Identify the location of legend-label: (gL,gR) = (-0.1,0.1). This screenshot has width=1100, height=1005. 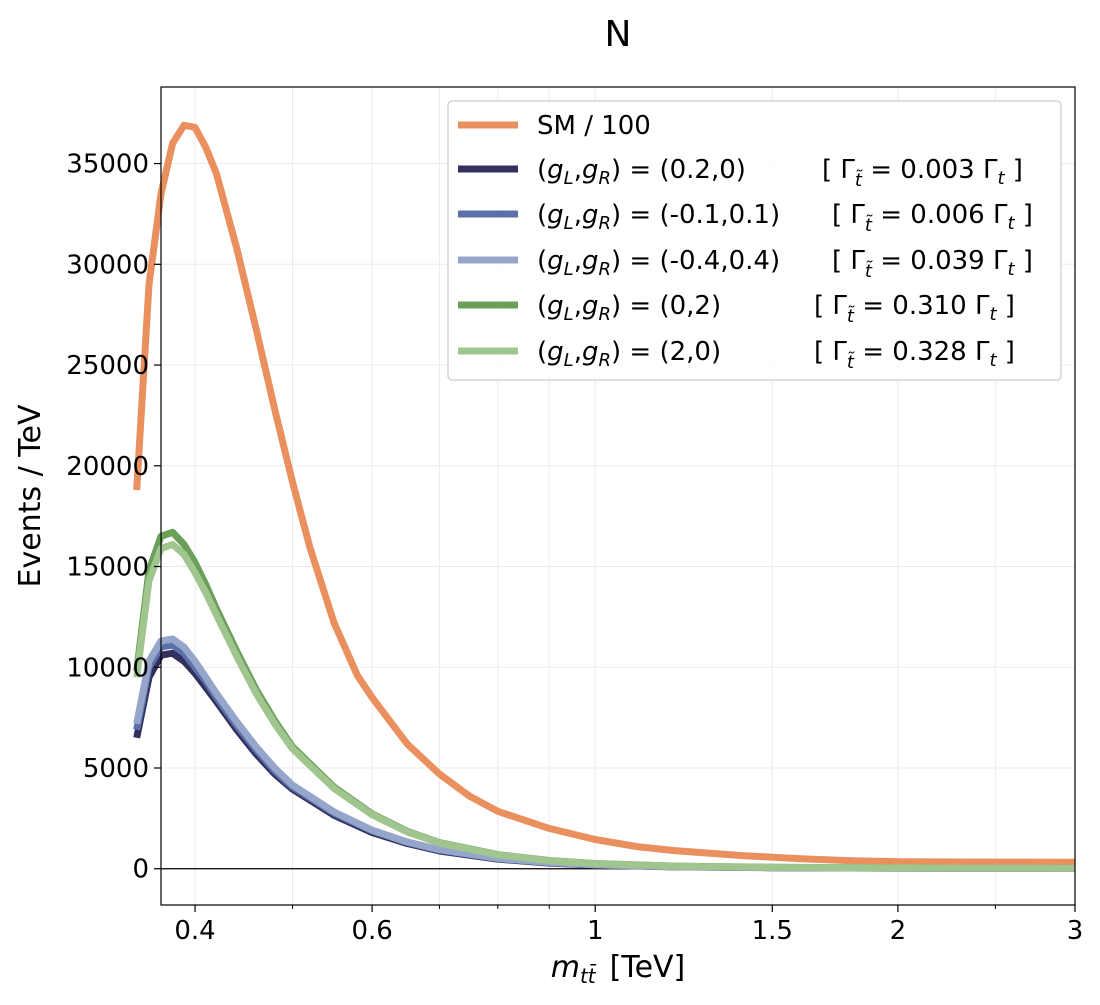
(658, 217).